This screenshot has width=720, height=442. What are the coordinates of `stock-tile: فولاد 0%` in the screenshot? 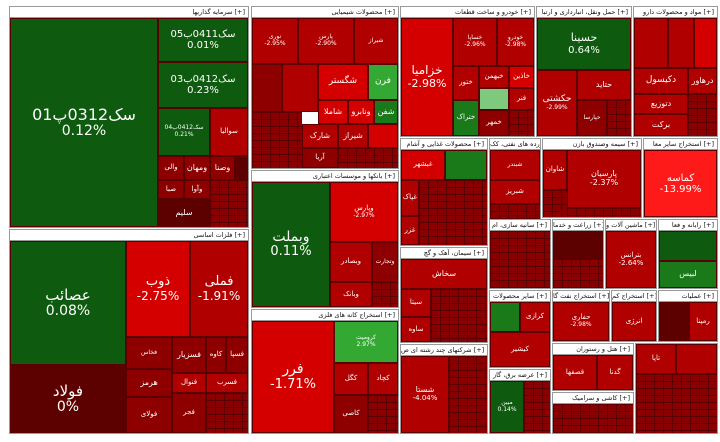 It's located at (68, 399).